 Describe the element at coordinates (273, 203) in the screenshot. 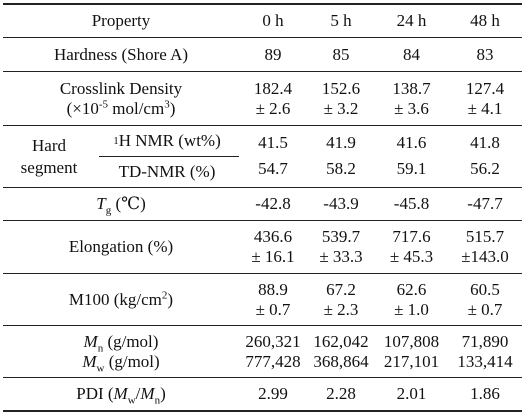

I see `tg-0h: -42.8` at that location.